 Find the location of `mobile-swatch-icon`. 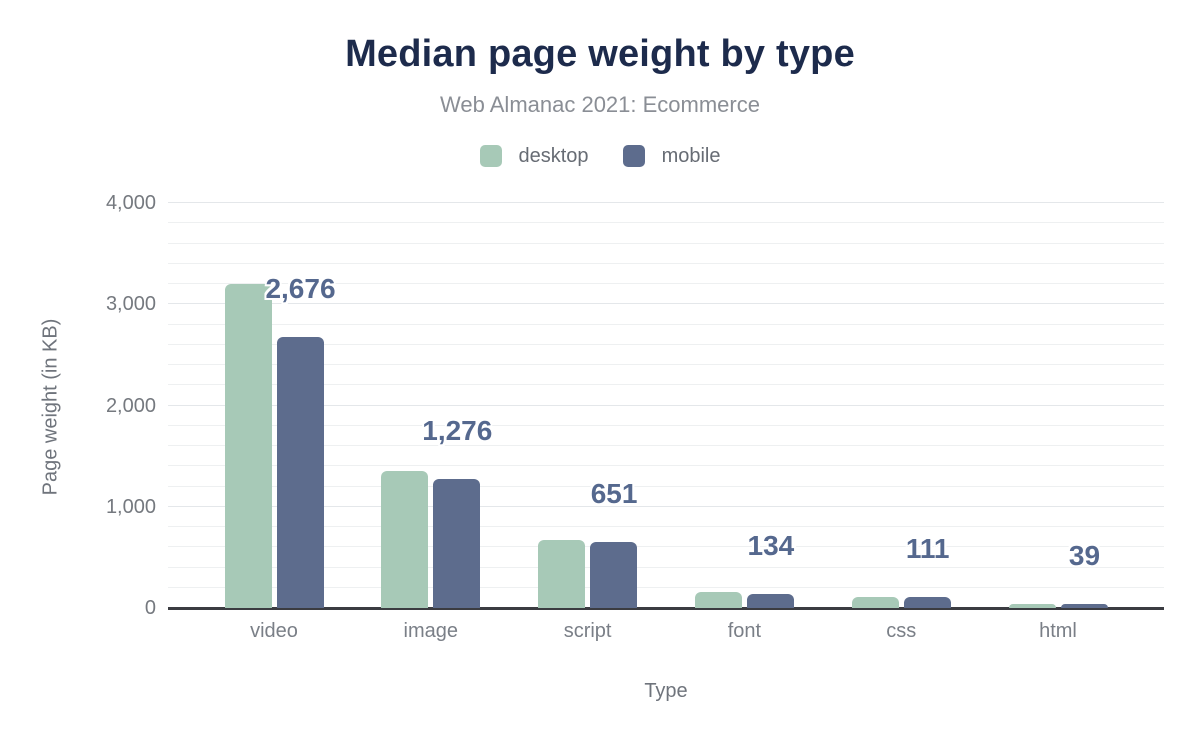

mobile-swatch-icon is located at coordinates (633, 156).